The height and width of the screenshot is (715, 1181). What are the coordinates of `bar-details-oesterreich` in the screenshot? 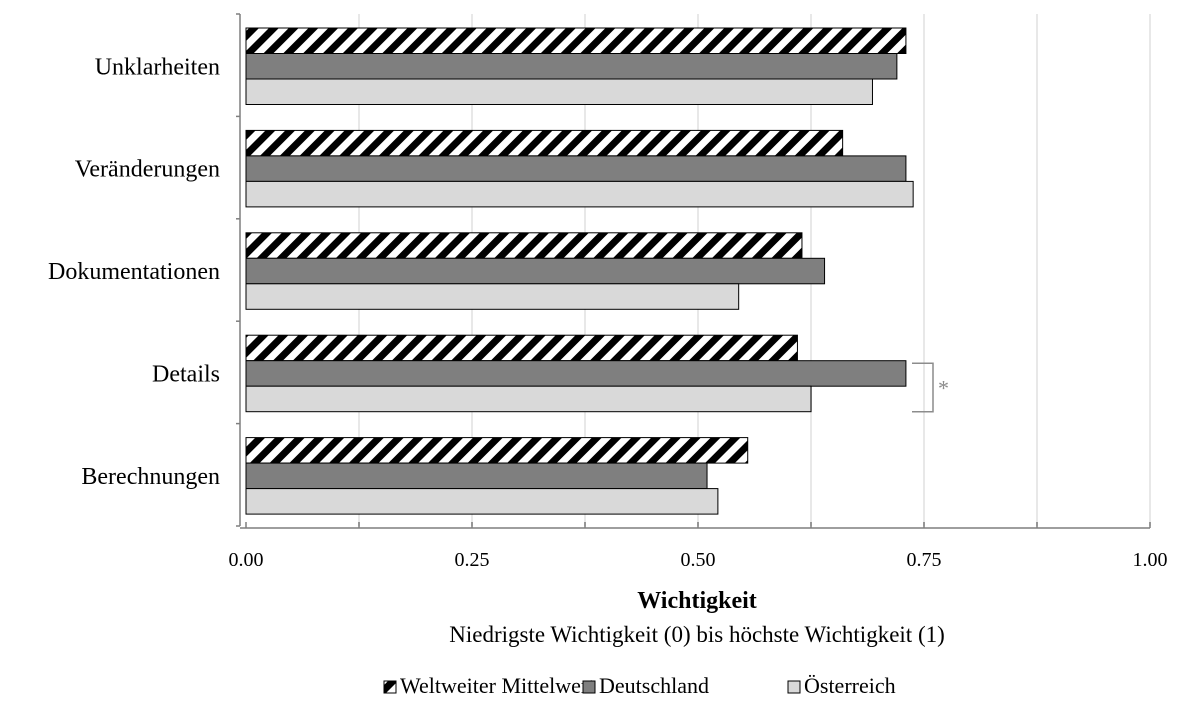 It's located at (528, 399).